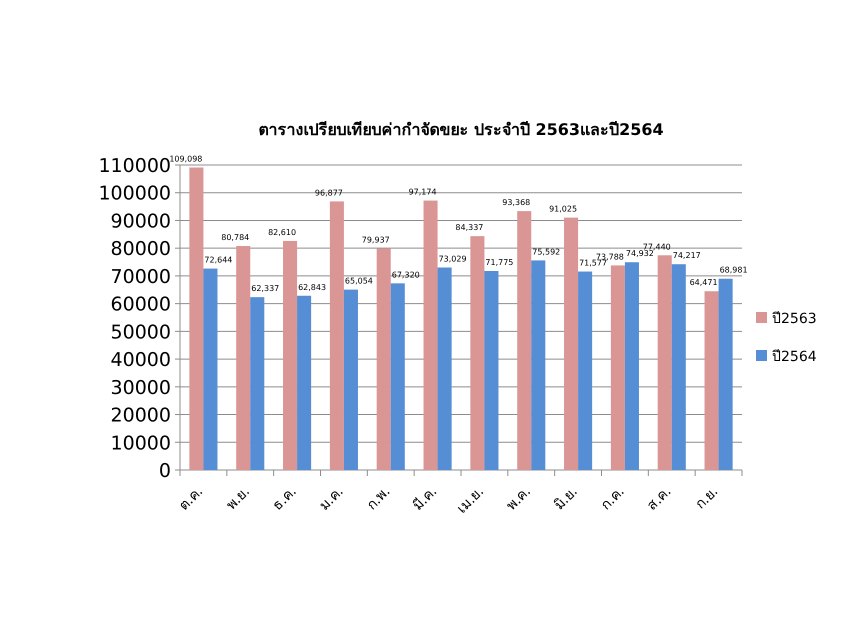 The image size is (850, 638). What do you see at coordinates (191, 499) in the screenshot?
I see `x-tick-label: ต.ค.` at bounding box center [191, 499].